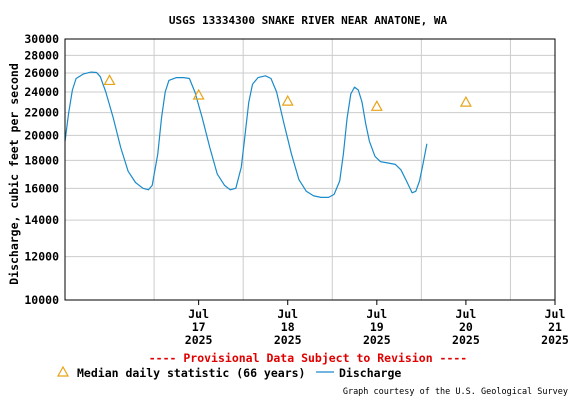  What do you see at coordinates (41, 300) in the screenshot?
I see `y-tick-label: 10000` at bounding box center [41, 300].